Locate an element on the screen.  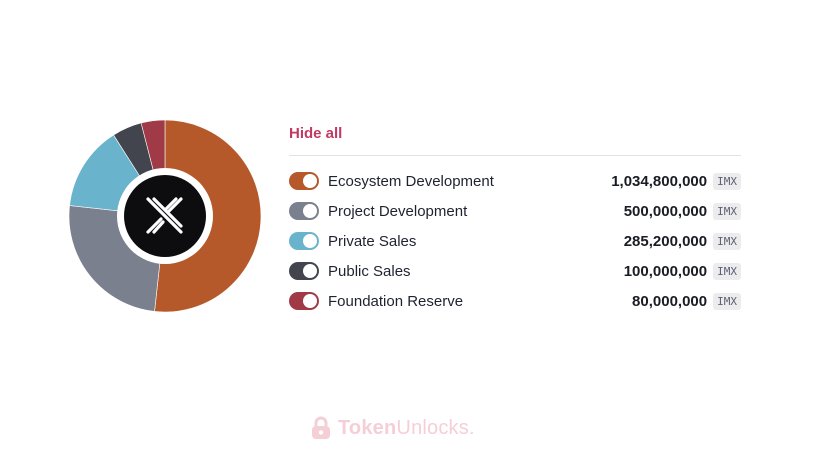
legend-value: 80,000,000 is located at coordinates (670, 301).